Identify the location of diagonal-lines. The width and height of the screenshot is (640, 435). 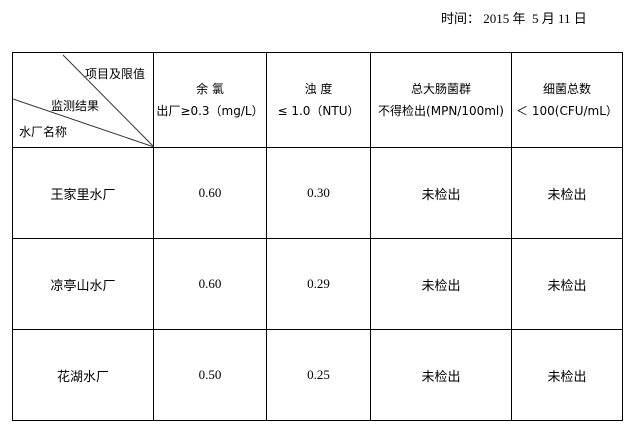
(83, 100).